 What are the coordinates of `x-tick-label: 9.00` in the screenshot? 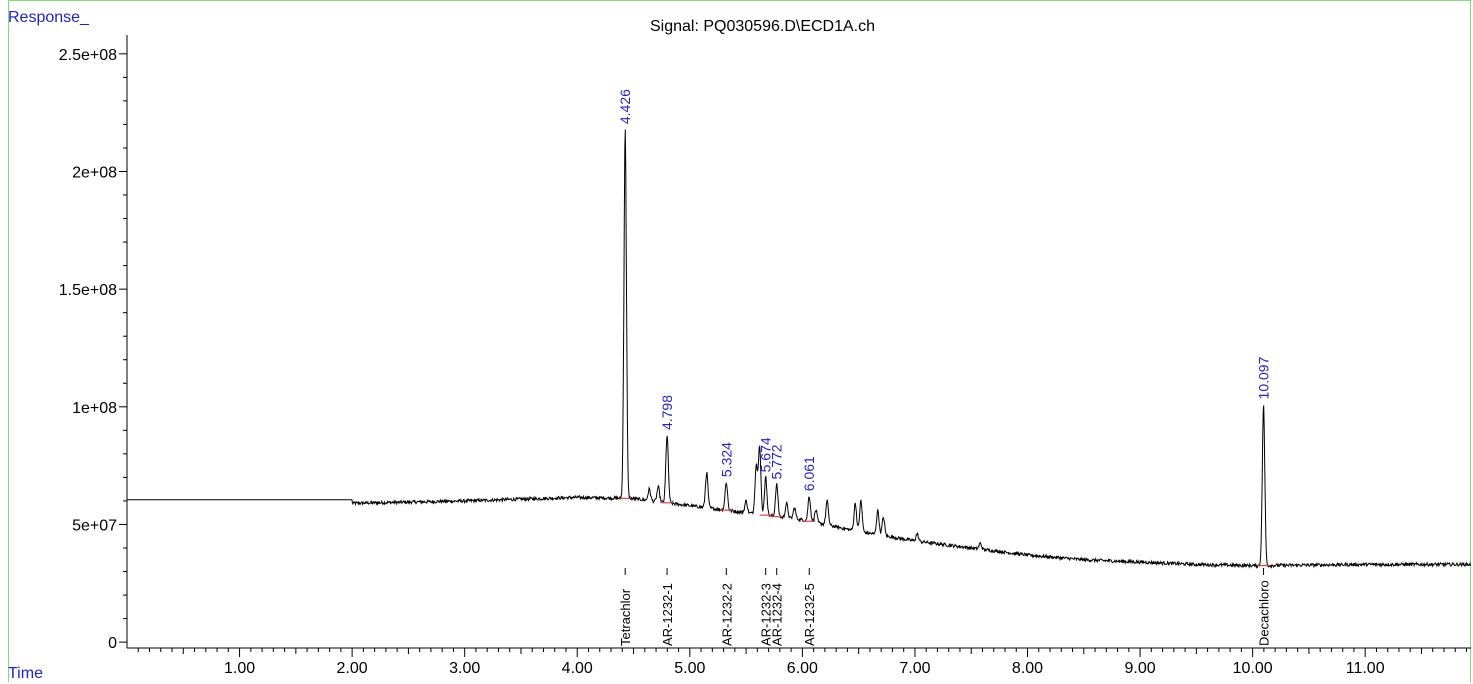 It's located at (1139, 668).